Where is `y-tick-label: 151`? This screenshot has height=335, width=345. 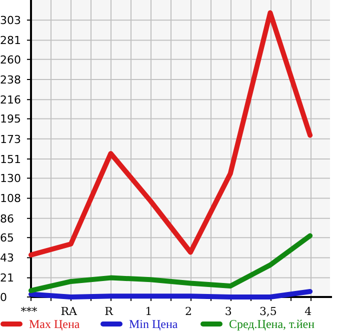 y-tick-label: 151 is located at coordinates (10, 159).